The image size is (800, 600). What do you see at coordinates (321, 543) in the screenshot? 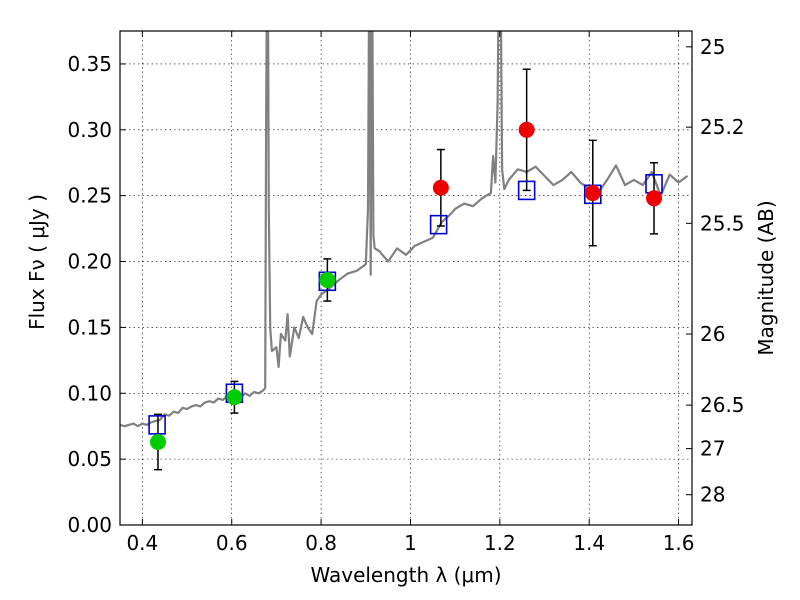
I see `x-tick-label: 0.8` at bounding box center [321, 543].